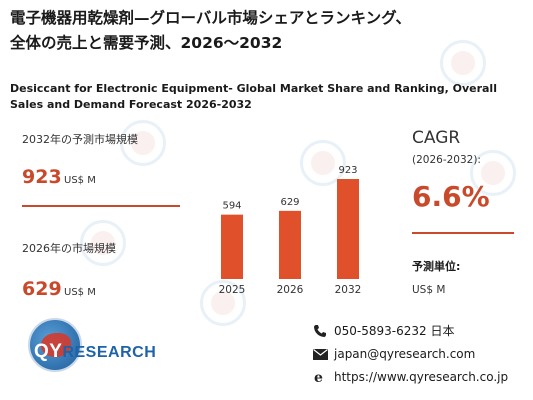  I want to click on current-value: 629, so click(42, 289).